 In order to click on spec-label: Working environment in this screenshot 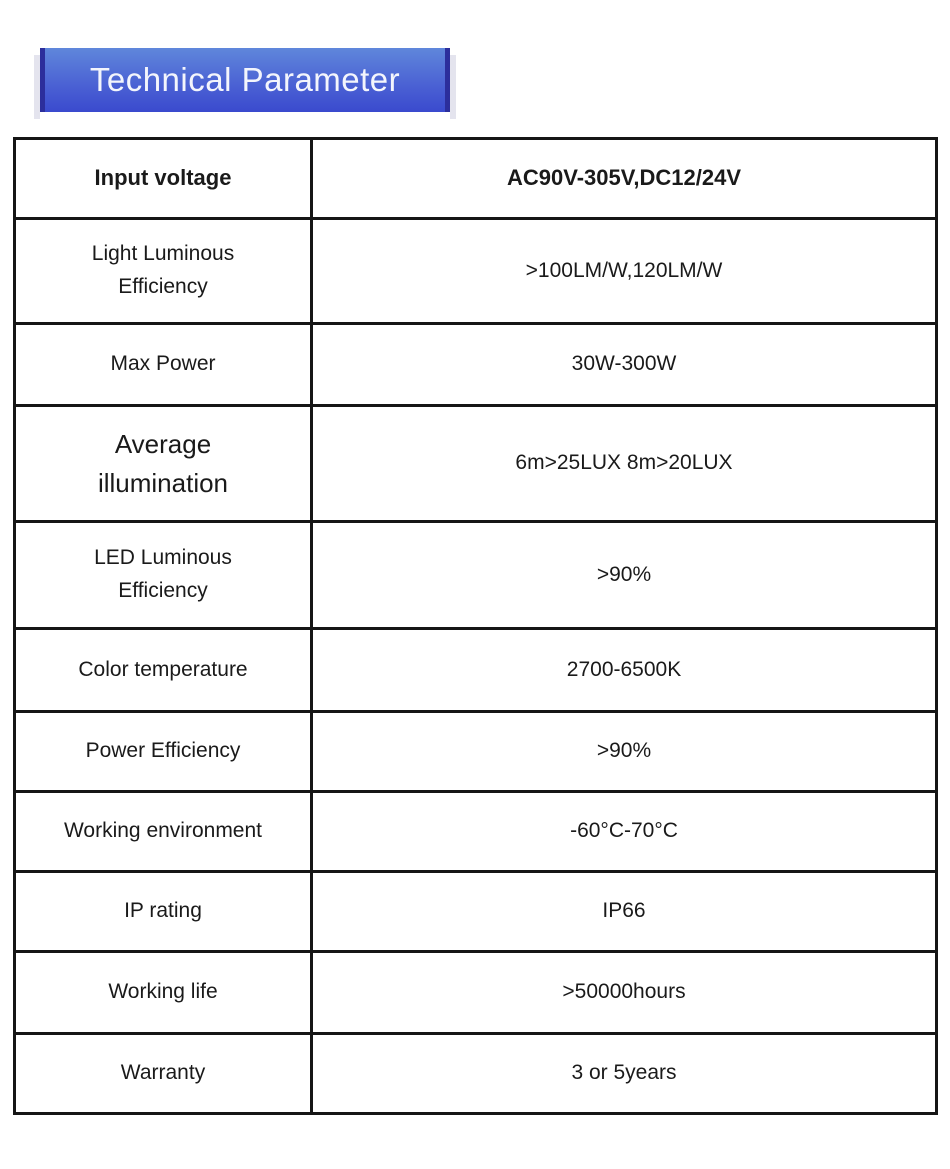, I will do `click(163, 831)`.